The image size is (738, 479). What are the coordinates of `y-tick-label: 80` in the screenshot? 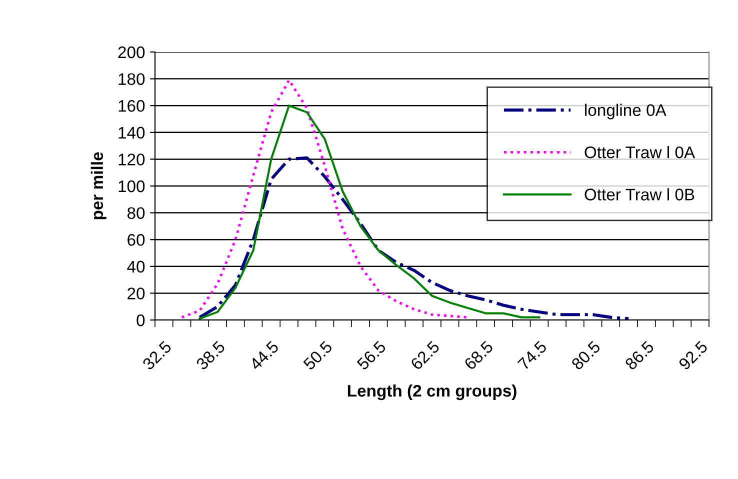 It's located at (136, 213).